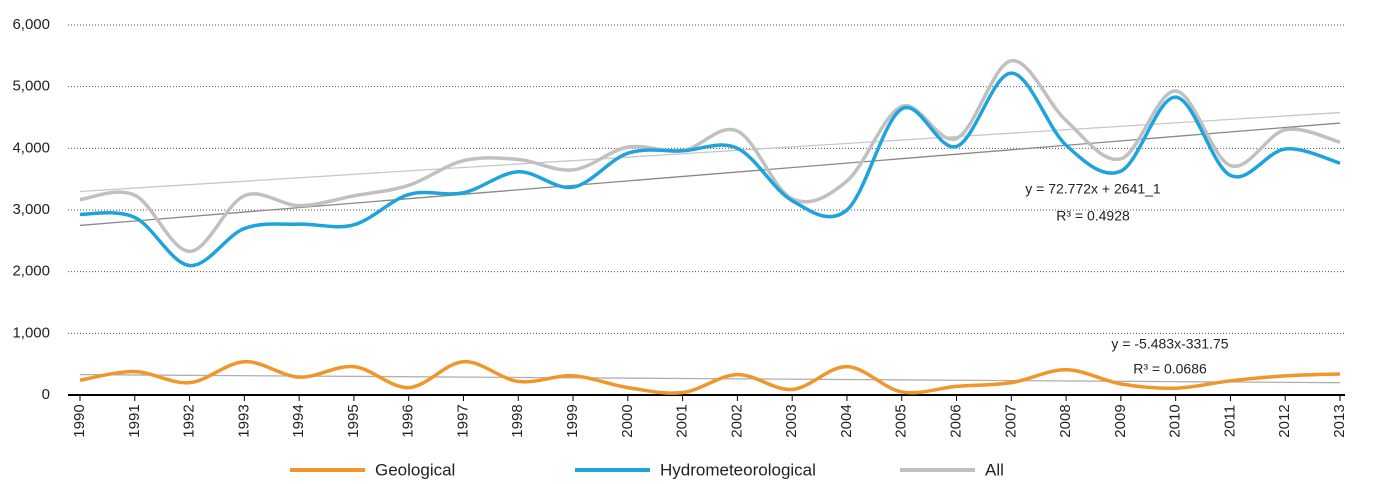 The width and height of the screenshot is (1377, 484). I want to click on x-tick-label: 1999, so click(572, 420).